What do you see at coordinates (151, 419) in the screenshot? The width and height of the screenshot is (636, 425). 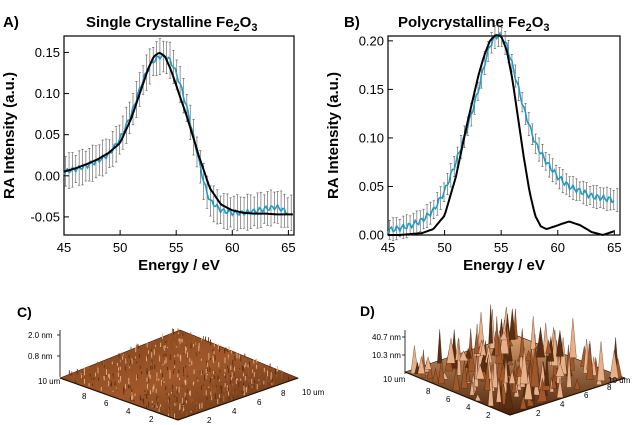 I see `panel-c-tick-left: 2` at bounding box center [151, 419].